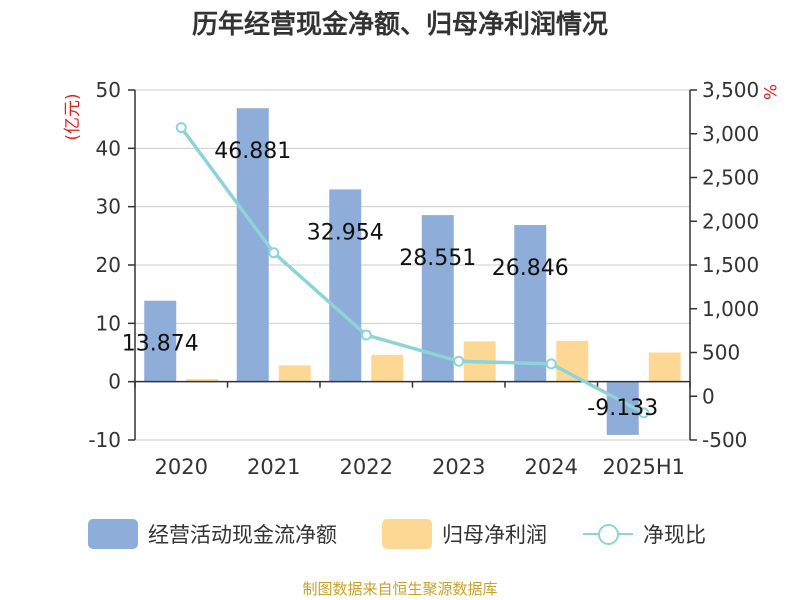 The height and width of the screenshot is (600, 800). Describe the element at coordinates (294, 373) in the screenshot. I see `bar-netprofit-2021` at that location.